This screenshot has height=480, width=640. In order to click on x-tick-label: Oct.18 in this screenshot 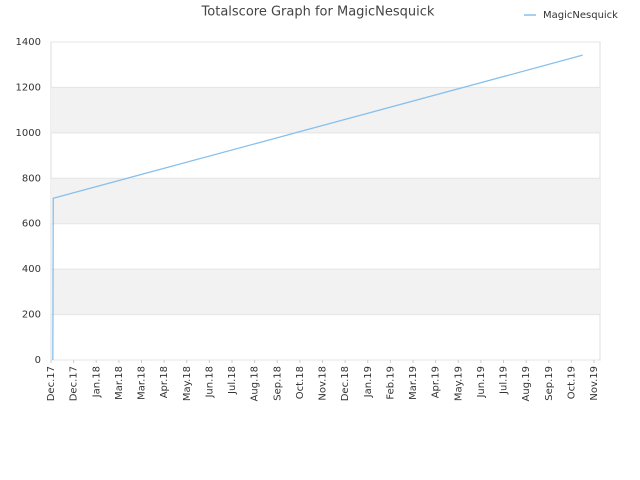, I will do `click(300, 382)`.